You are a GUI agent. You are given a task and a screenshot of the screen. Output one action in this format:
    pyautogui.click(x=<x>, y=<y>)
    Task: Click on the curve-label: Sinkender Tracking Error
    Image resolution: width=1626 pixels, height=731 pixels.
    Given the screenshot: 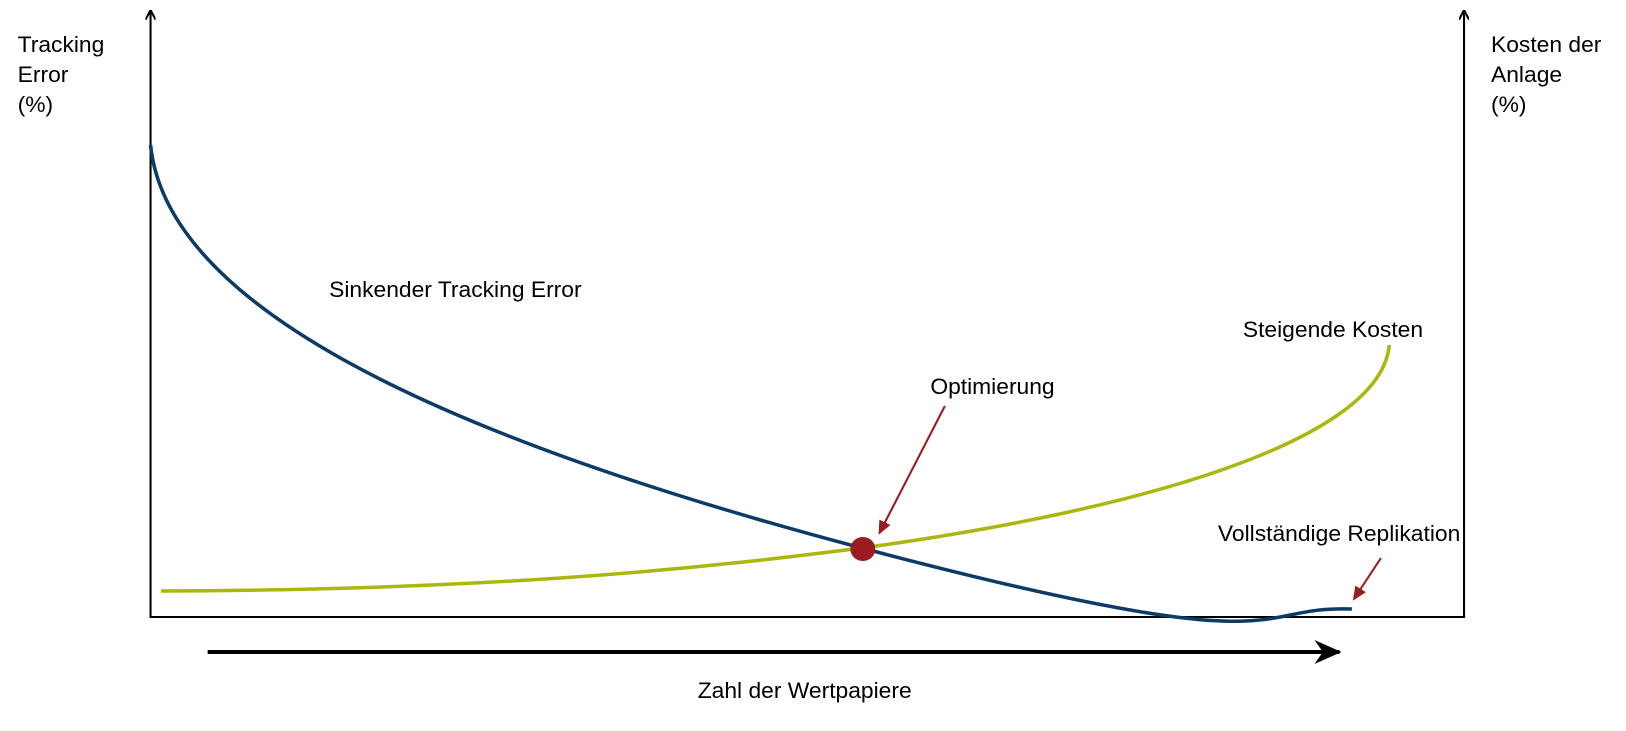 What is the action you would take?
    pyautogui.click(x=455, y=289)
    